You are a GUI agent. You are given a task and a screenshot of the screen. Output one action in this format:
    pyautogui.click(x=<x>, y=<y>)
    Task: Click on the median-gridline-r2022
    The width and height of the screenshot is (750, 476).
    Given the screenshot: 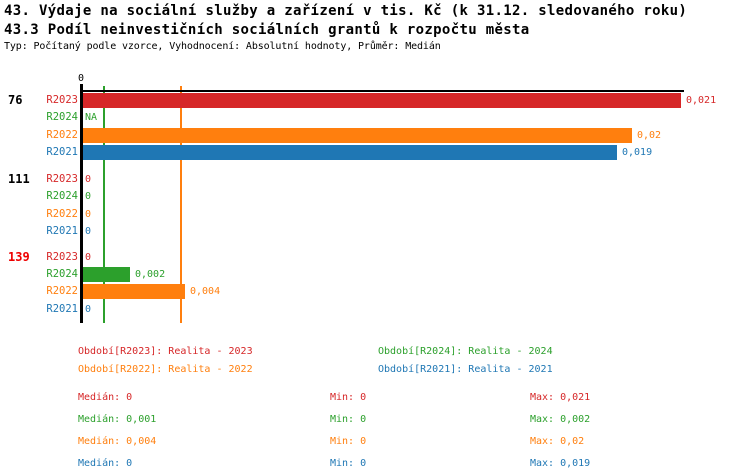 What is the action you would take?
    pyautogui.click(x=181, y=204)
    